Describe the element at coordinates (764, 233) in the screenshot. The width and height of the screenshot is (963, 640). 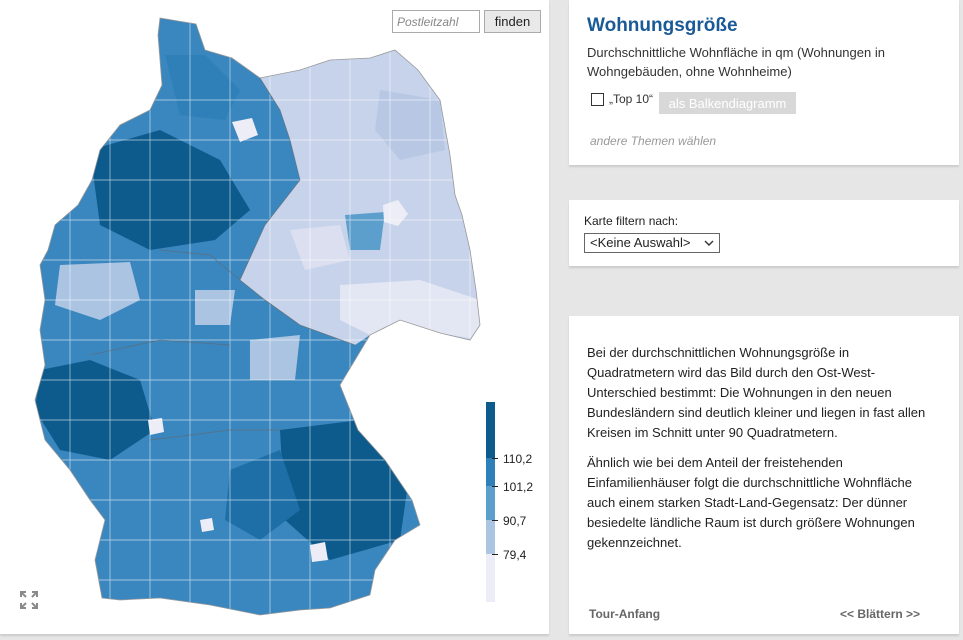
I see `filter-panel: Karte filtern nach: <Keine Auswahl>` at that location.